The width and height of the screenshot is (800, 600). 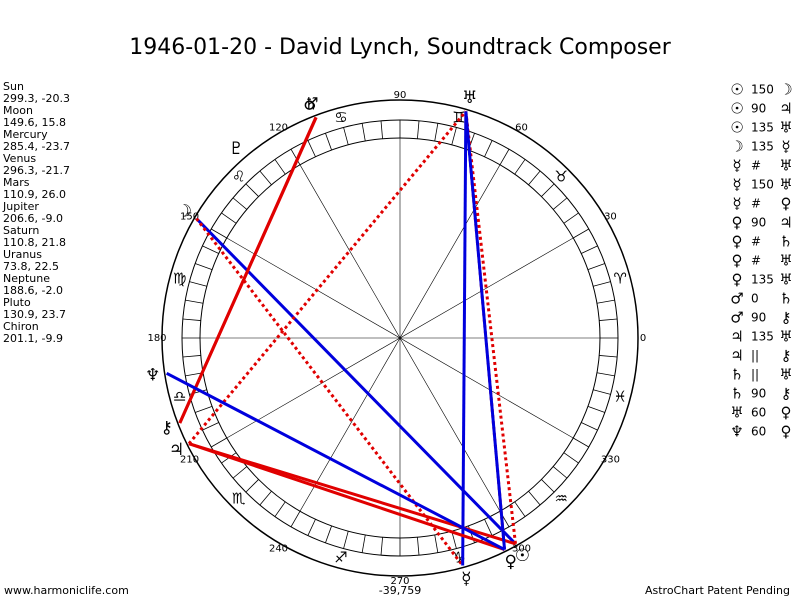 What do you see at coordinates (179, 397) in the screenshot?
I see `zodiac-sign: ♎` at bounding box center [179, 397].